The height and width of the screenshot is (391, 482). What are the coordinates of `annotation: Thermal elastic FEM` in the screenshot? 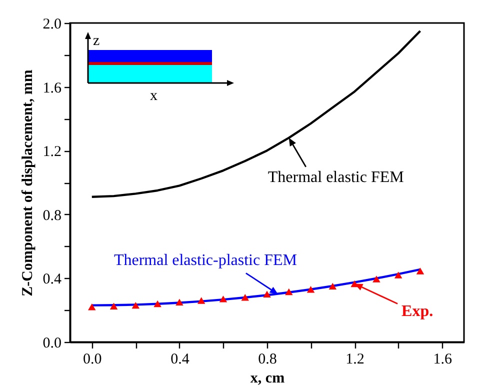 It's located at (336, 177).